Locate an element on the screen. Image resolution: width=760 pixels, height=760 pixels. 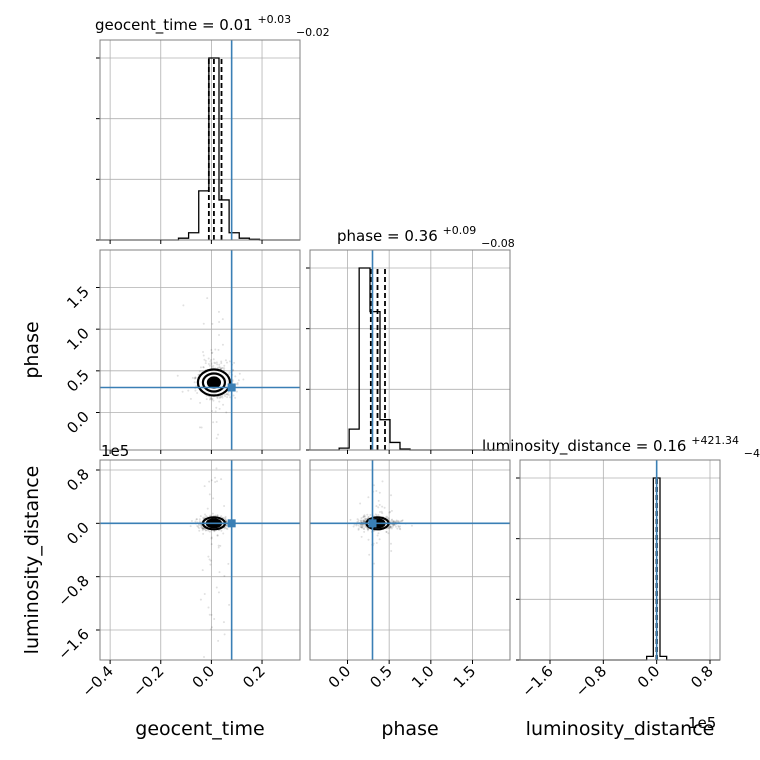
x-tick-label: 1.5 is located at coordinates (465, 677).